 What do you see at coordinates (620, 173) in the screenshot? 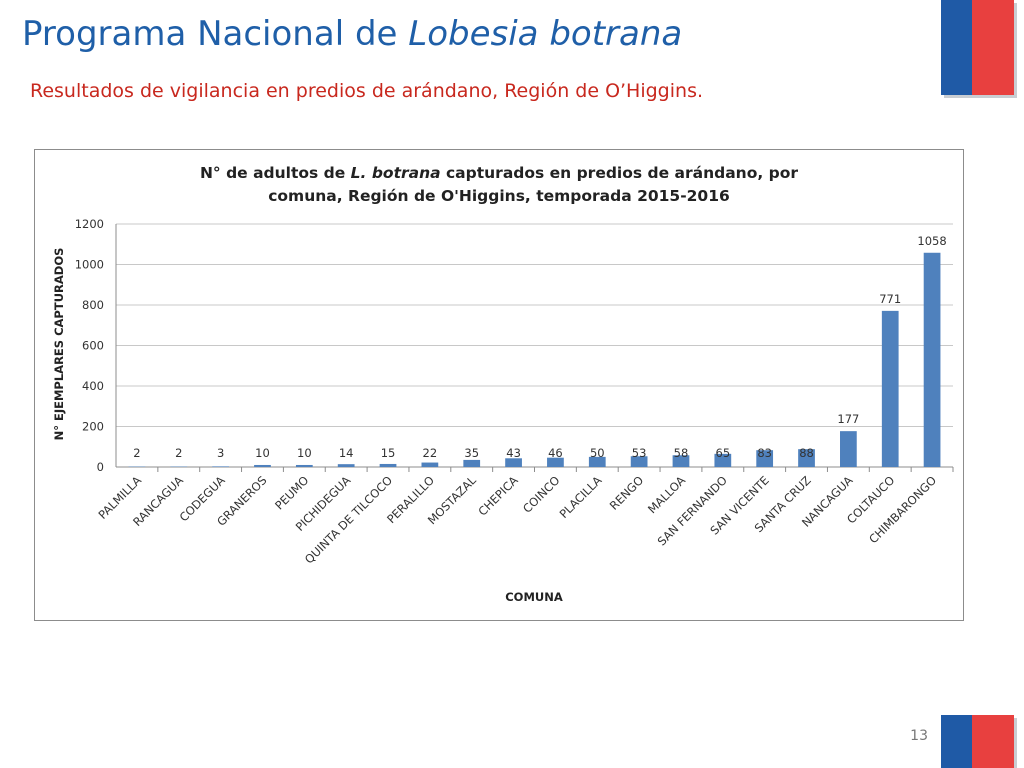
I see `chart-title-suffix: capturados en predios de arándano, por` at bounding box center [620, 173].